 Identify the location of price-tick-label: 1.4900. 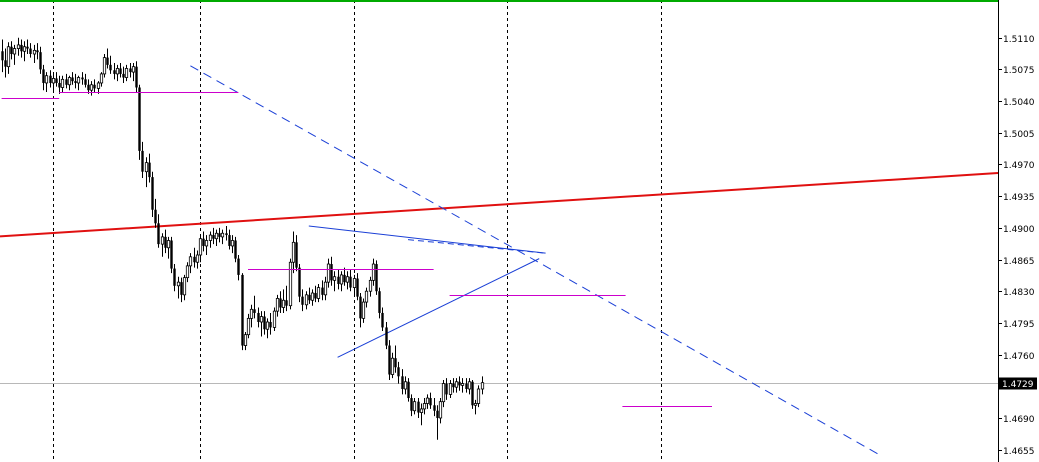
(1019, 230).